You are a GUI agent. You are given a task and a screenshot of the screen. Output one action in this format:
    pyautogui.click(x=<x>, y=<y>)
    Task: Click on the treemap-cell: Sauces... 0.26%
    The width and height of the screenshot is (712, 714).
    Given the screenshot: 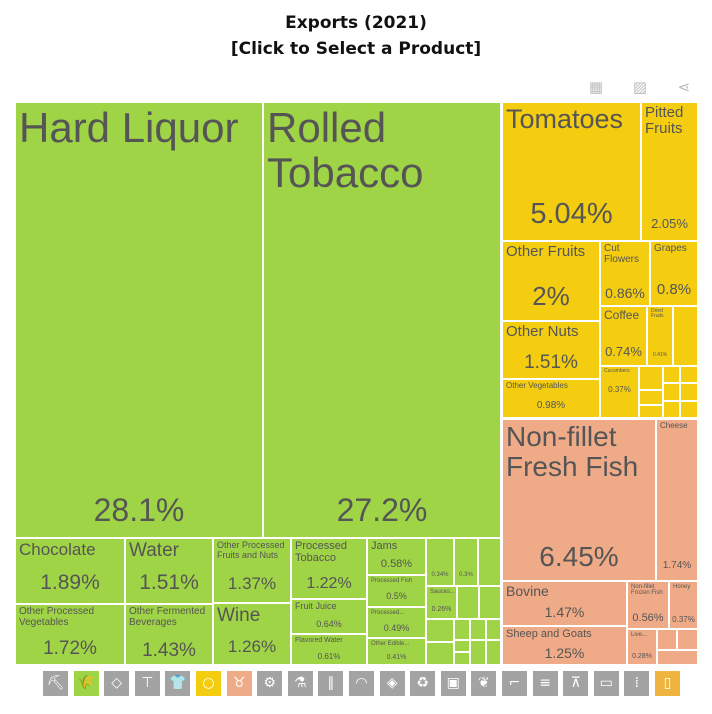 What is the action you would take?
    pyautogui.click(x=441, y=602)
    